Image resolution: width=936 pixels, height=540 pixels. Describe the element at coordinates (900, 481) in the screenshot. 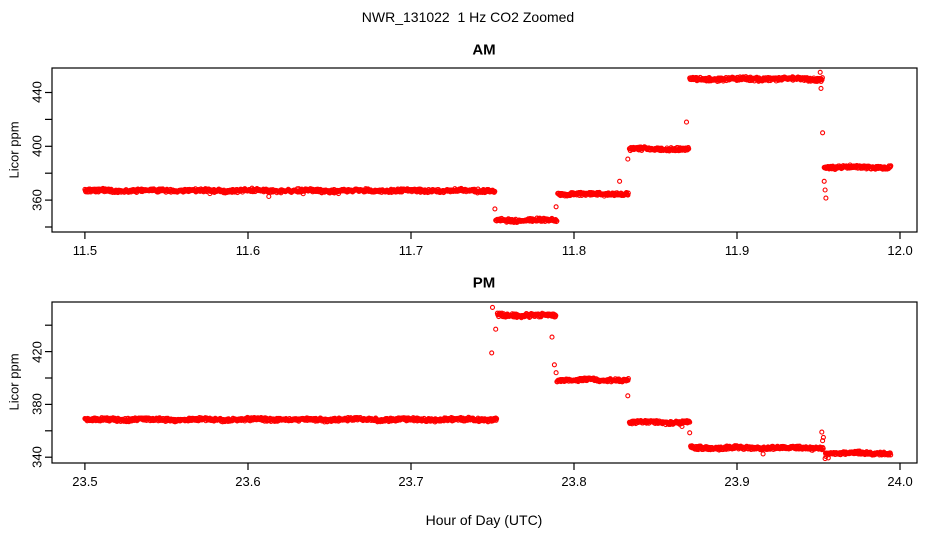

I see `pm-x-tick-label: 24.0` at that location.